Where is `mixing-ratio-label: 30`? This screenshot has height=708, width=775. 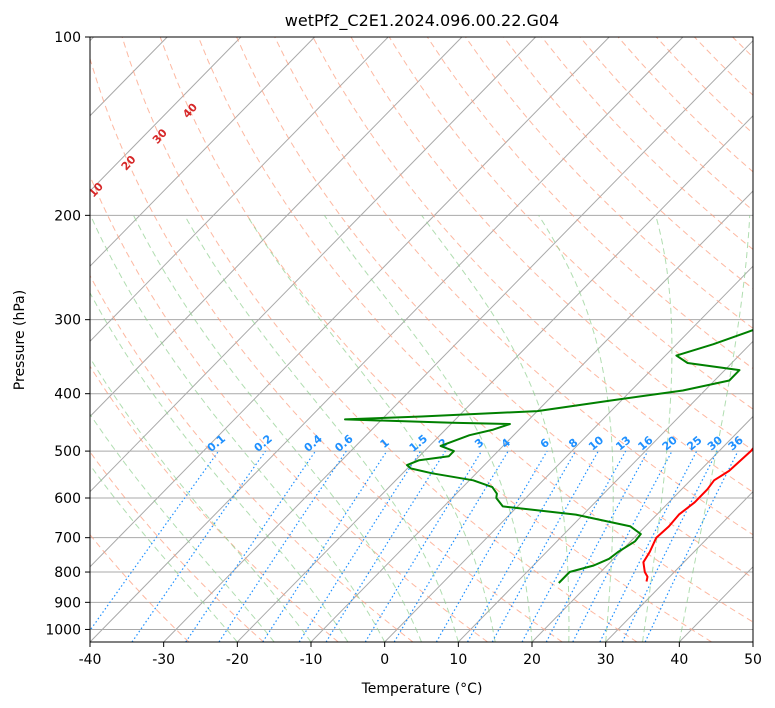 mixing-ratio-label: 30 is located at coordinates (715, 443).